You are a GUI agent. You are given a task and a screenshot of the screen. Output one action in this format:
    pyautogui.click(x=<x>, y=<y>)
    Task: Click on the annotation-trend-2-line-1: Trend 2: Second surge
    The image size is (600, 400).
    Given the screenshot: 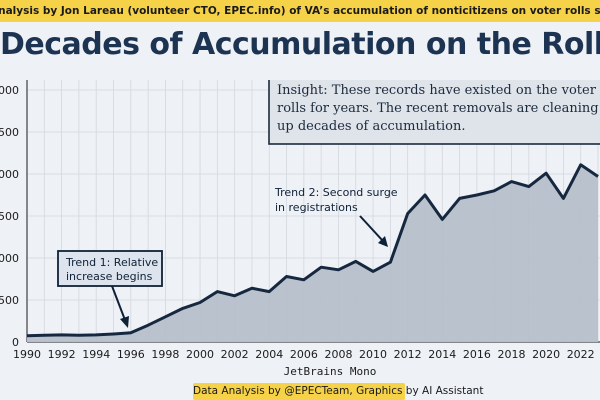 What is the action you would take?
    pyautogui.click(x=336, y=192)
    